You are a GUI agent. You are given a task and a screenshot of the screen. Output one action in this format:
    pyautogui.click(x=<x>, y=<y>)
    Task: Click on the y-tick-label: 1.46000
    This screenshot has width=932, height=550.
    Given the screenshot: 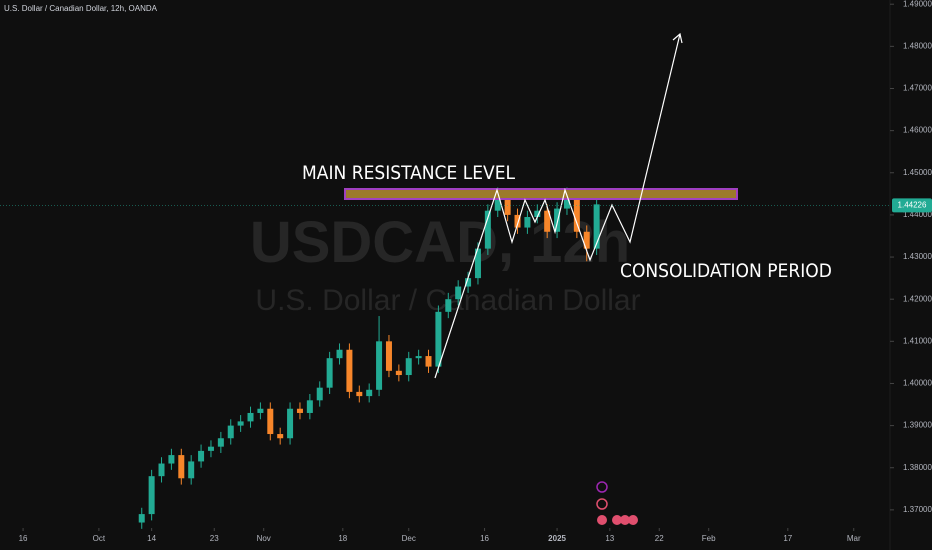 What is the action you would take?
    pyautogui.click(x=917, y=130)
    